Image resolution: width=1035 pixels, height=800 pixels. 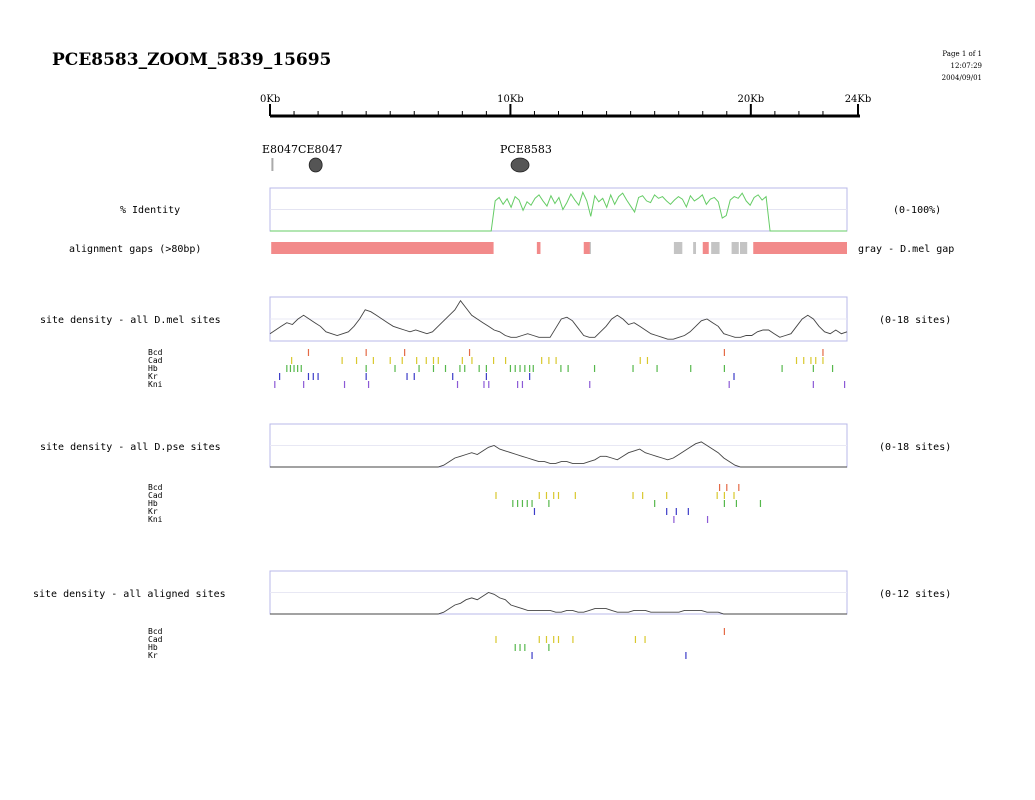 I want to click on identity-label: % Identity, so click(x=150, y=210).